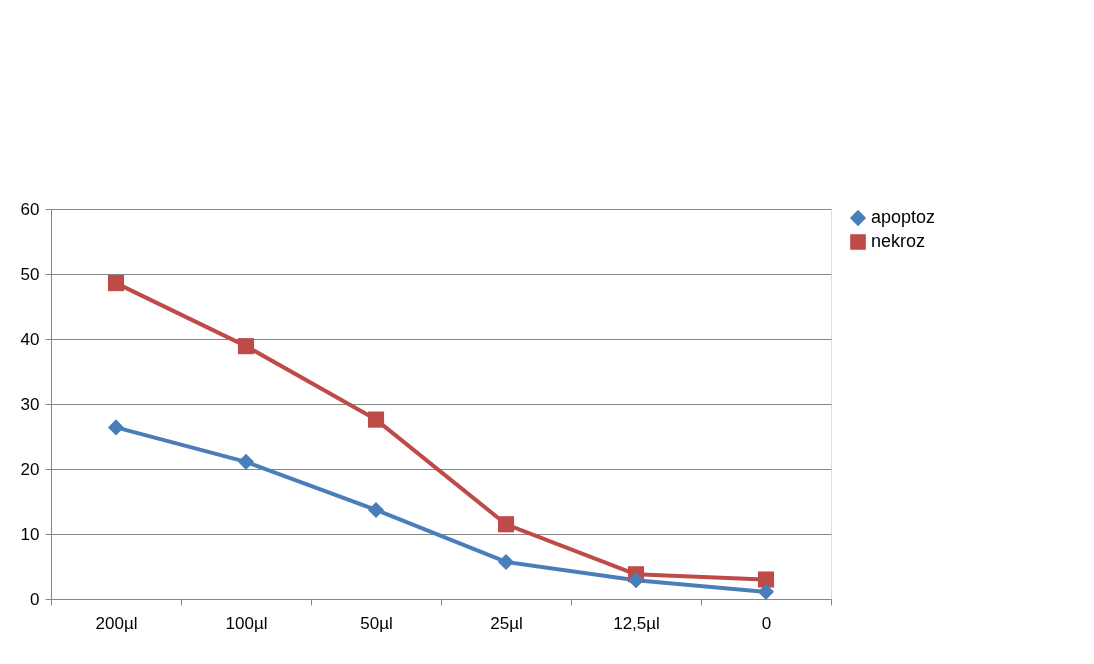  What do you see at coordinates (30, 209) in the screenshot?
I see `y-tick-label: 60` at bounding box center [30, 209].